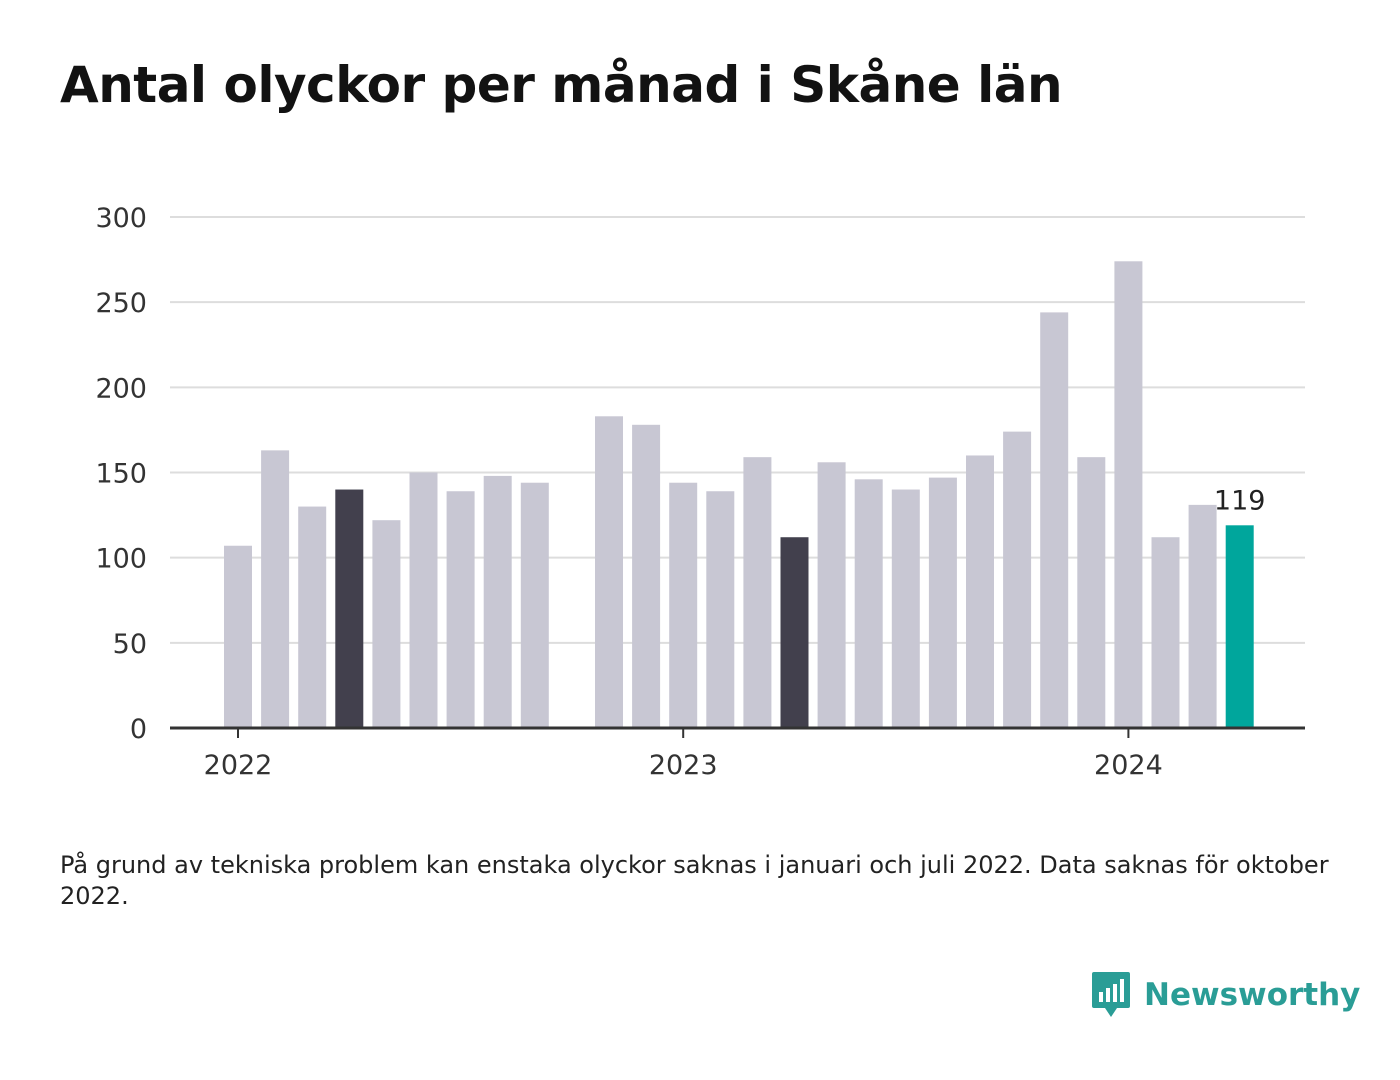 The image size is (1400, 1080). Describe the element at coordinates (683, 765) in the screenshot. I see `x-tick-label: 2023` at that location.